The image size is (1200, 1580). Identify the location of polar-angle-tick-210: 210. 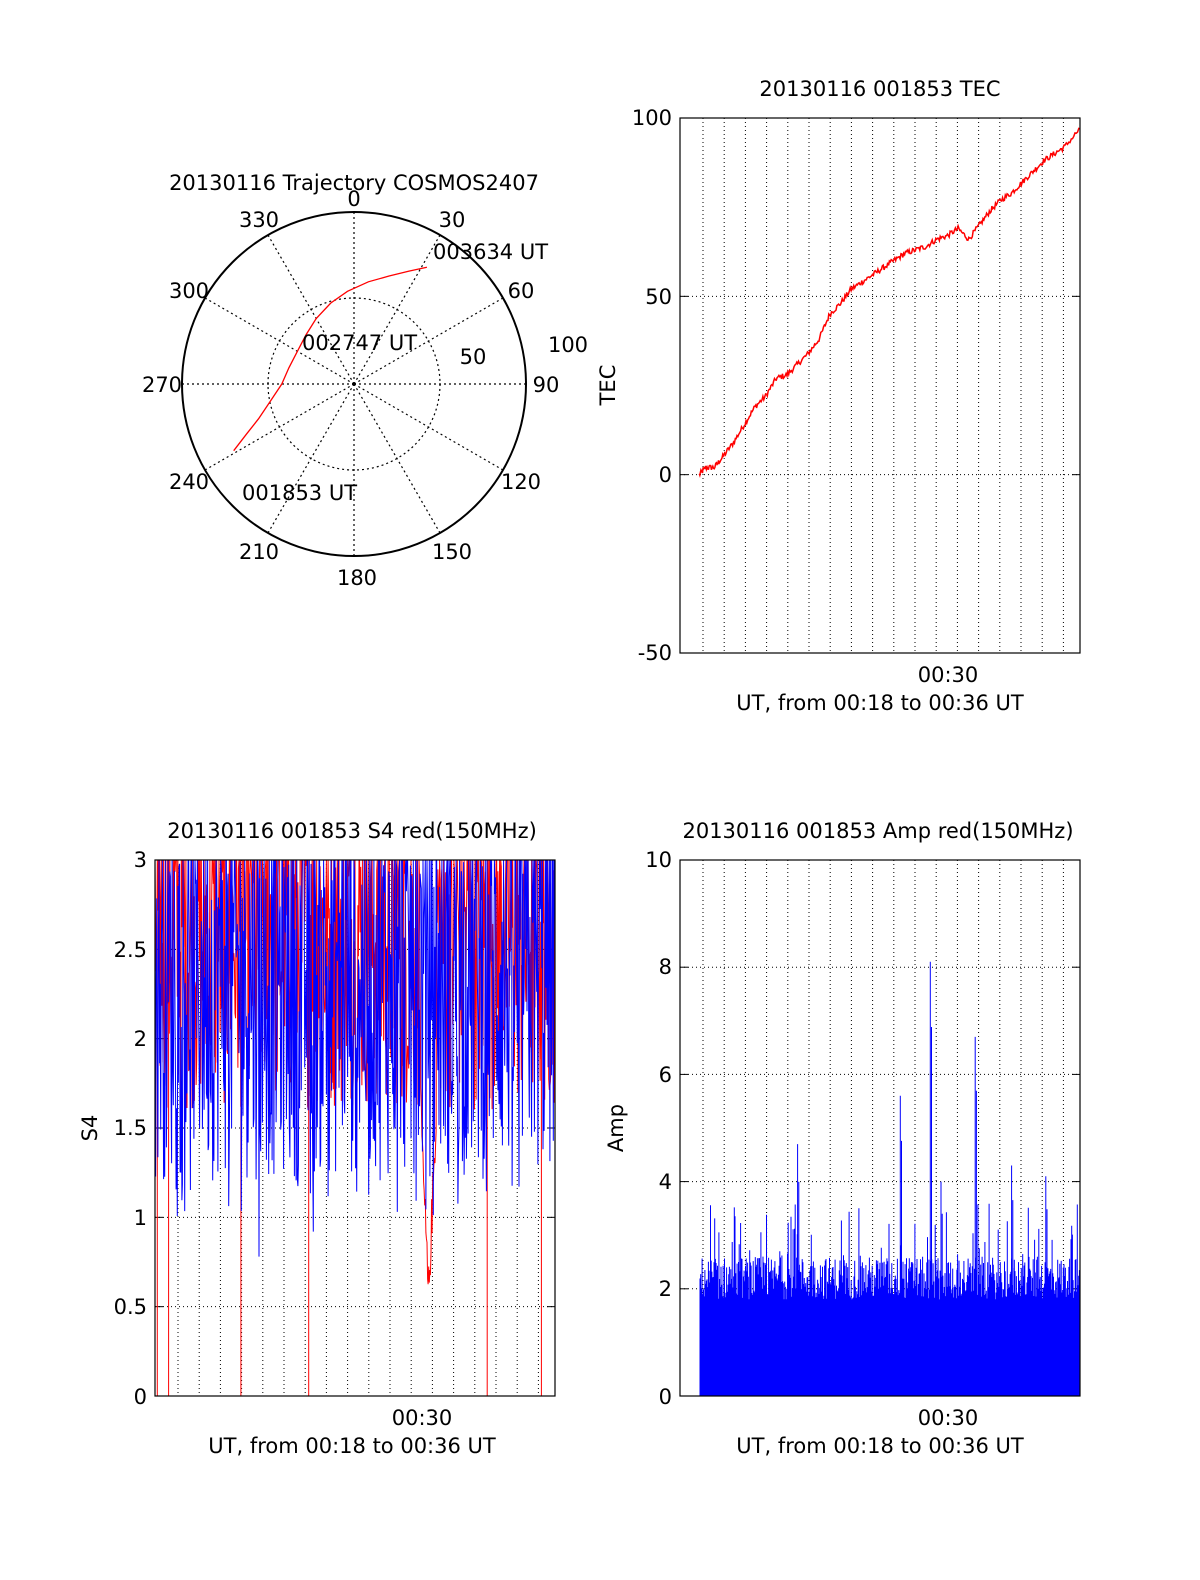
(259, 552).